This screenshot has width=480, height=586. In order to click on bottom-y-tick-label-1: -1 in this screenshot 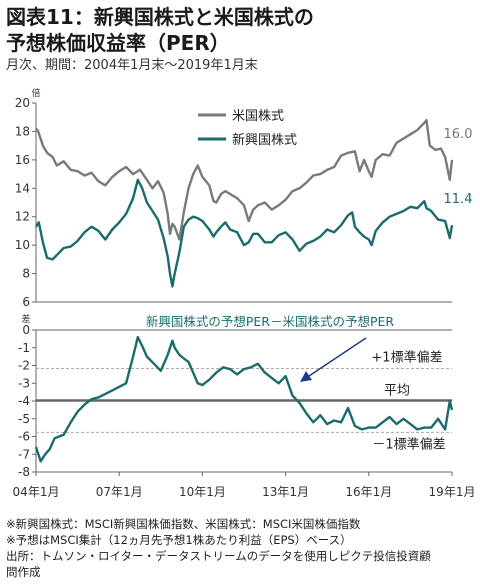, I will do `click(24, 348)`.